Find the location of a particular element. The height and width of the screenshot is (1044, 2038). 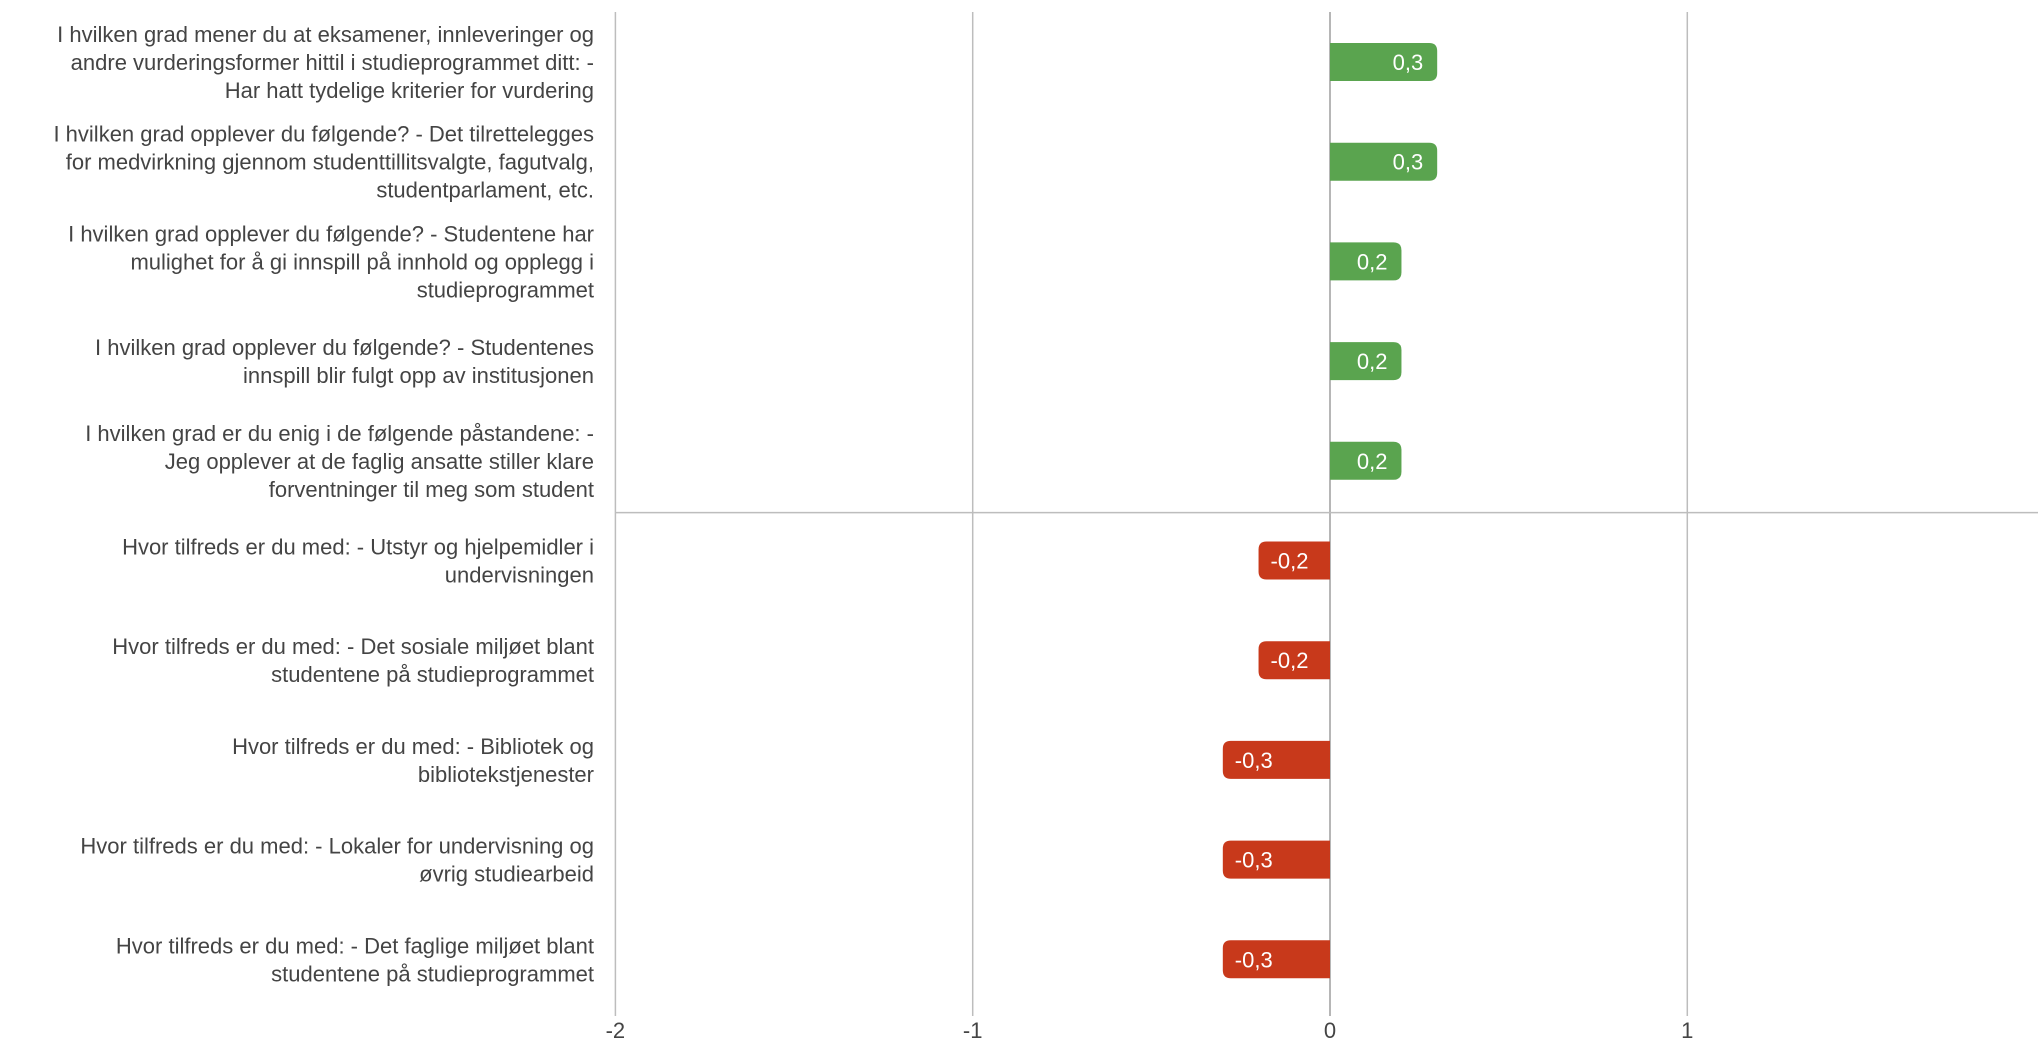

x-axis-tick-labels: -2-1012 is located at coordinates (1150, 1030).